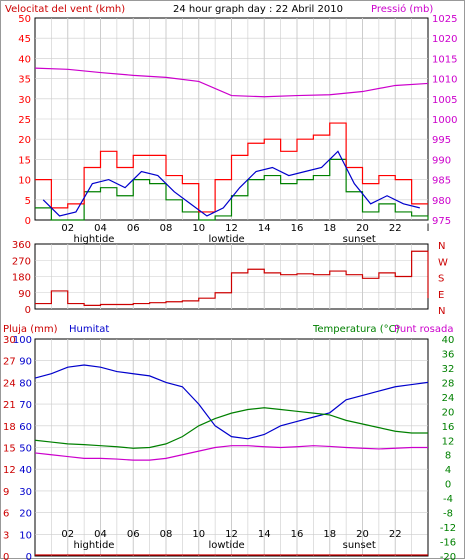 This screenshot has height=560, width=465. Describe the element at coordinates (6, 556) in the screenshot. I see `rain-tick-label: 0` at that location.